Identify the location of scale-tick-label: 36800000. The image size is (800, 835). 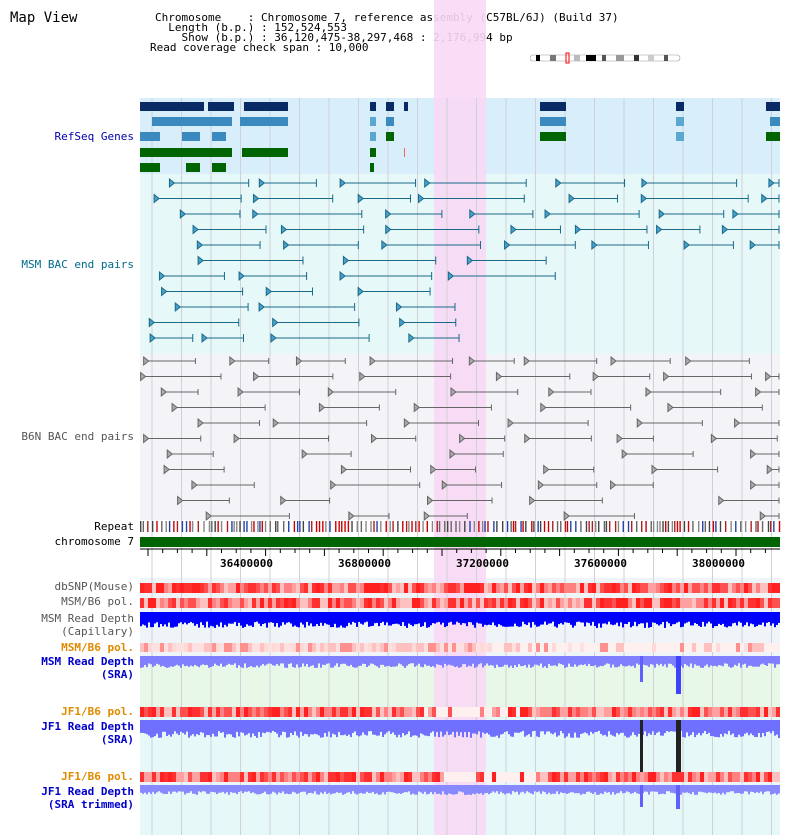
(364, 563).